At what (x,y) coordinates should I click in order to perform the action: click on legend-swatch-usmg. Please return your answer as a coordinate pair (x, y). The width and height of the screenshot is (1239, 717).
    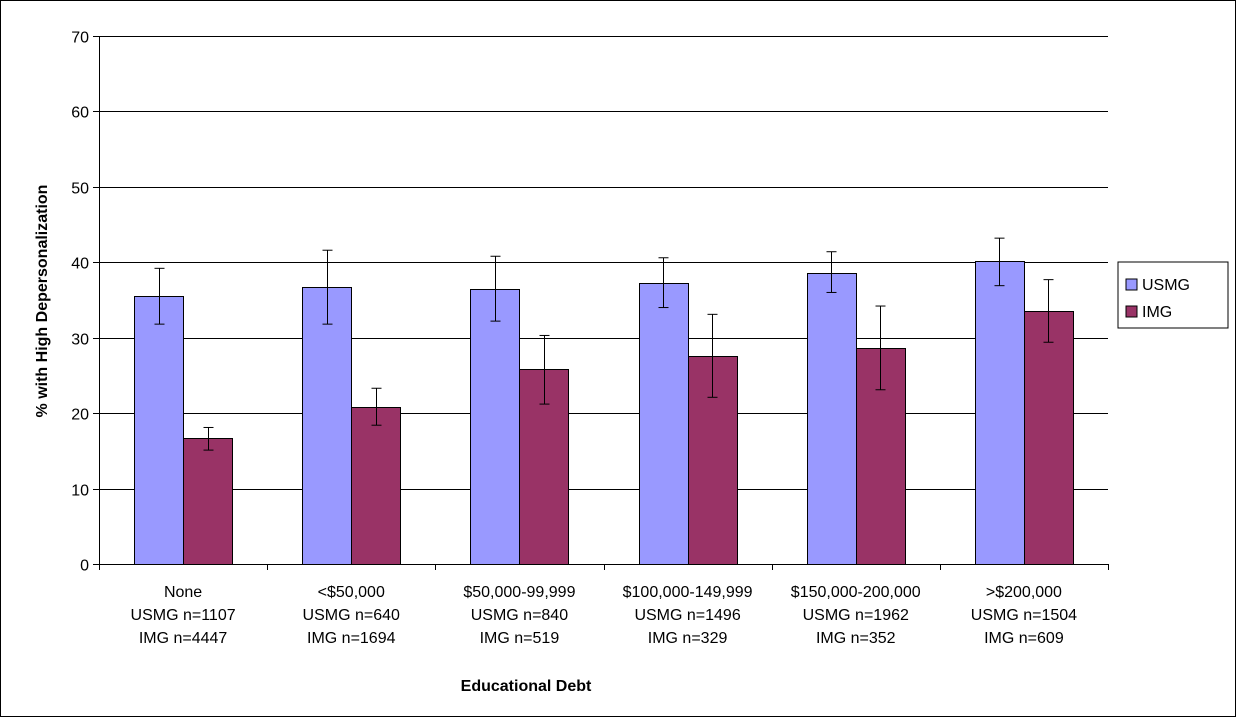
    Looking at the image, I should click on (1131, 284).